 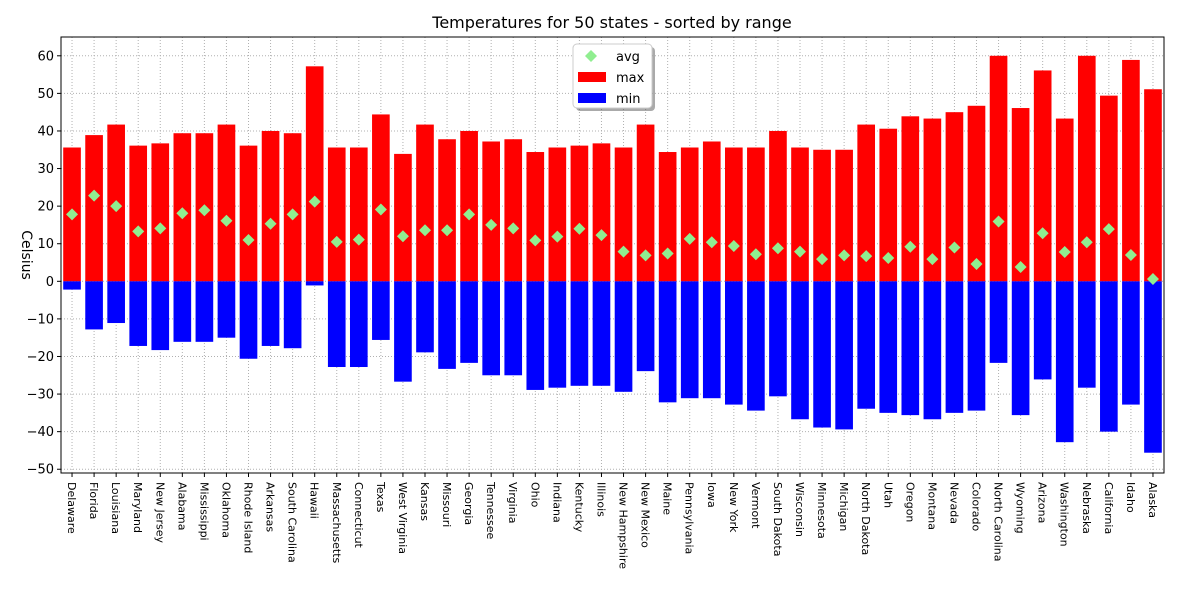 What do you see at coordinates (93, 500) in the screenshot?
I see `x-tick-label: Florida` at bounding box center [93, 500].